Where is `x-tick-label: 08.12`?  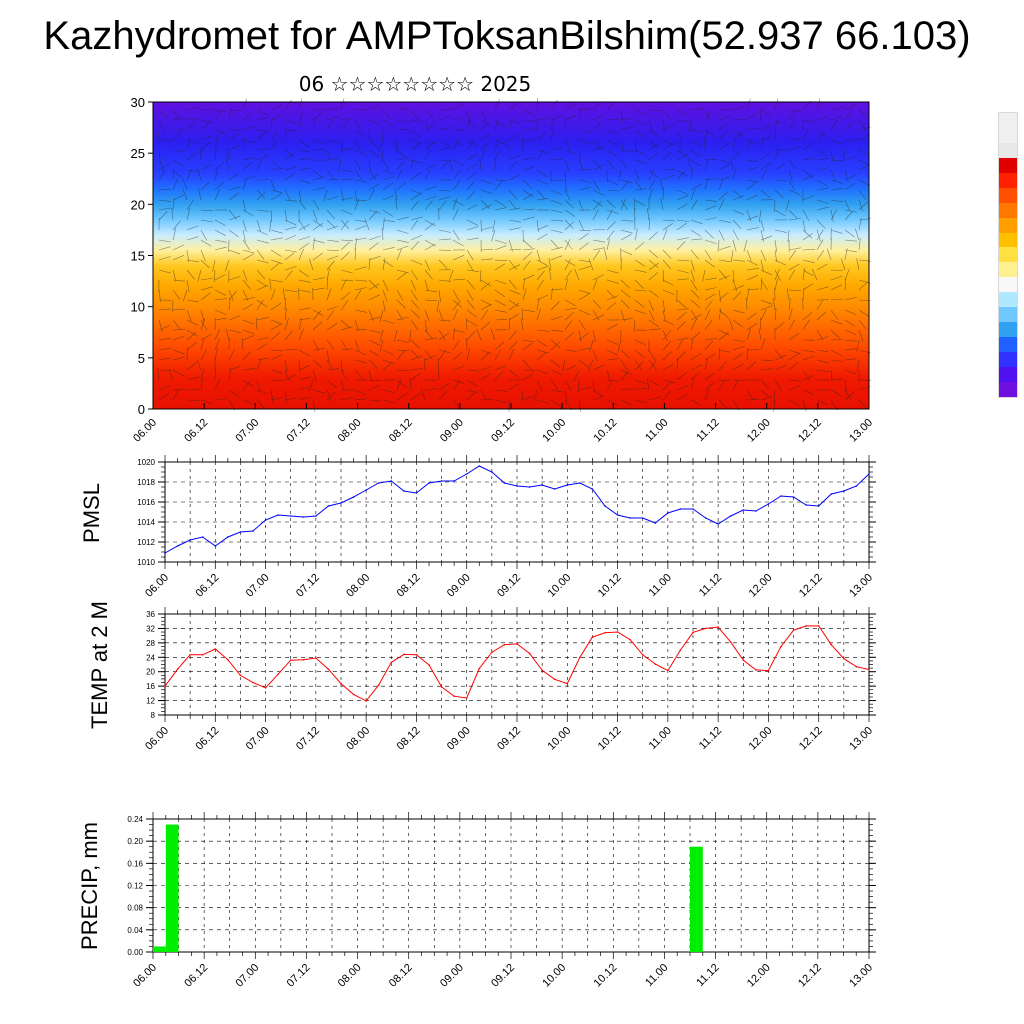
x-tick-label: 08.12 is located at coordinates (401, 976).